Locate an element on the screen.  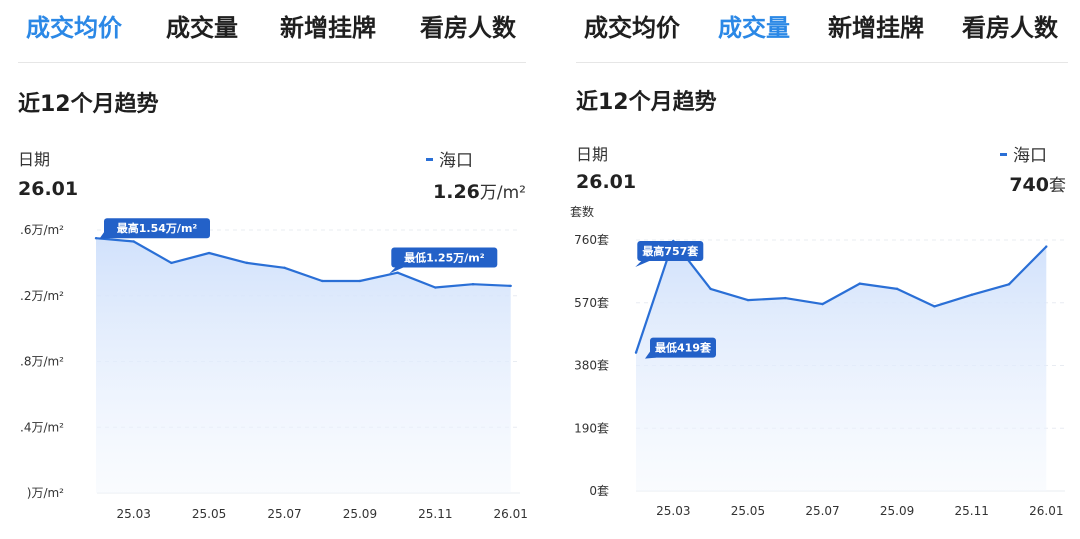
current-value-number: 1.26 is located at coordinates (456, 192).